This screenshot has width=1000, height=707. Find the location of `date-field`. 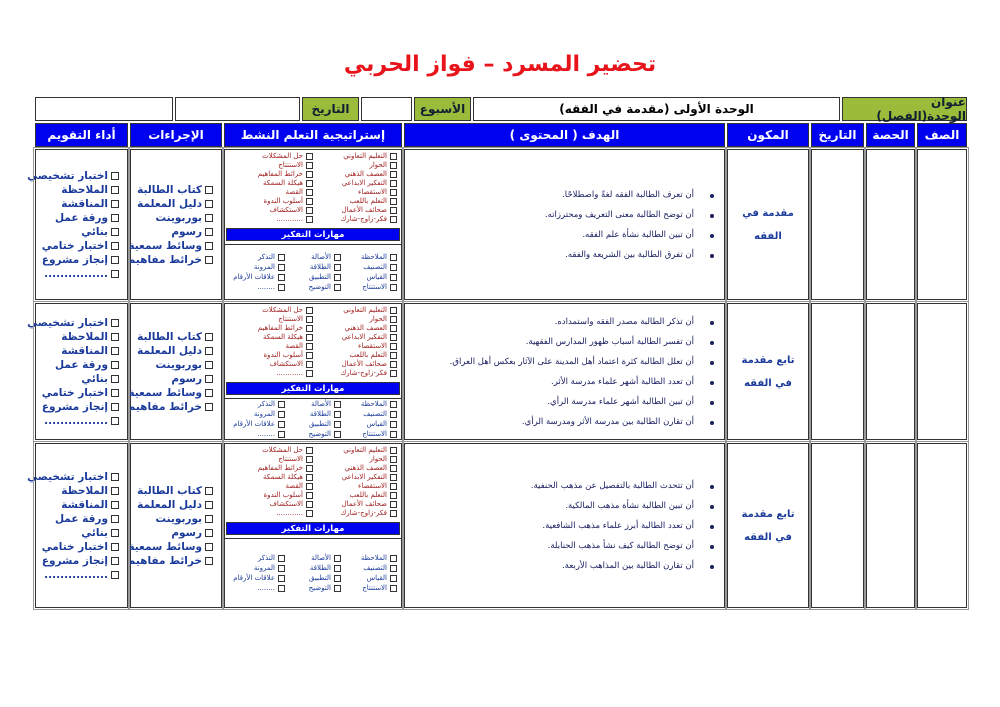

date-field is located at coordinates (237, 109).